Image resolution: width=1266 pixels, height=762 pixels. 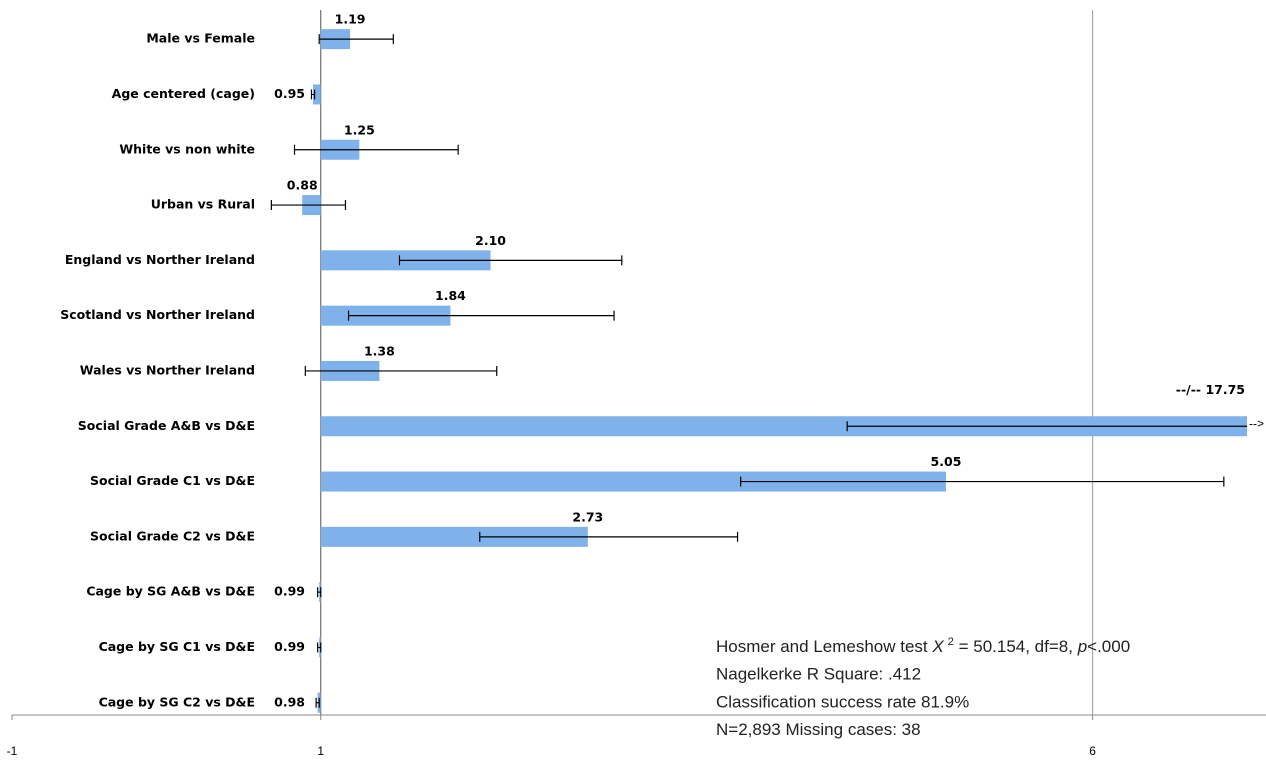 I want to click on value-label: 1.19, so click(x=350, y=19).